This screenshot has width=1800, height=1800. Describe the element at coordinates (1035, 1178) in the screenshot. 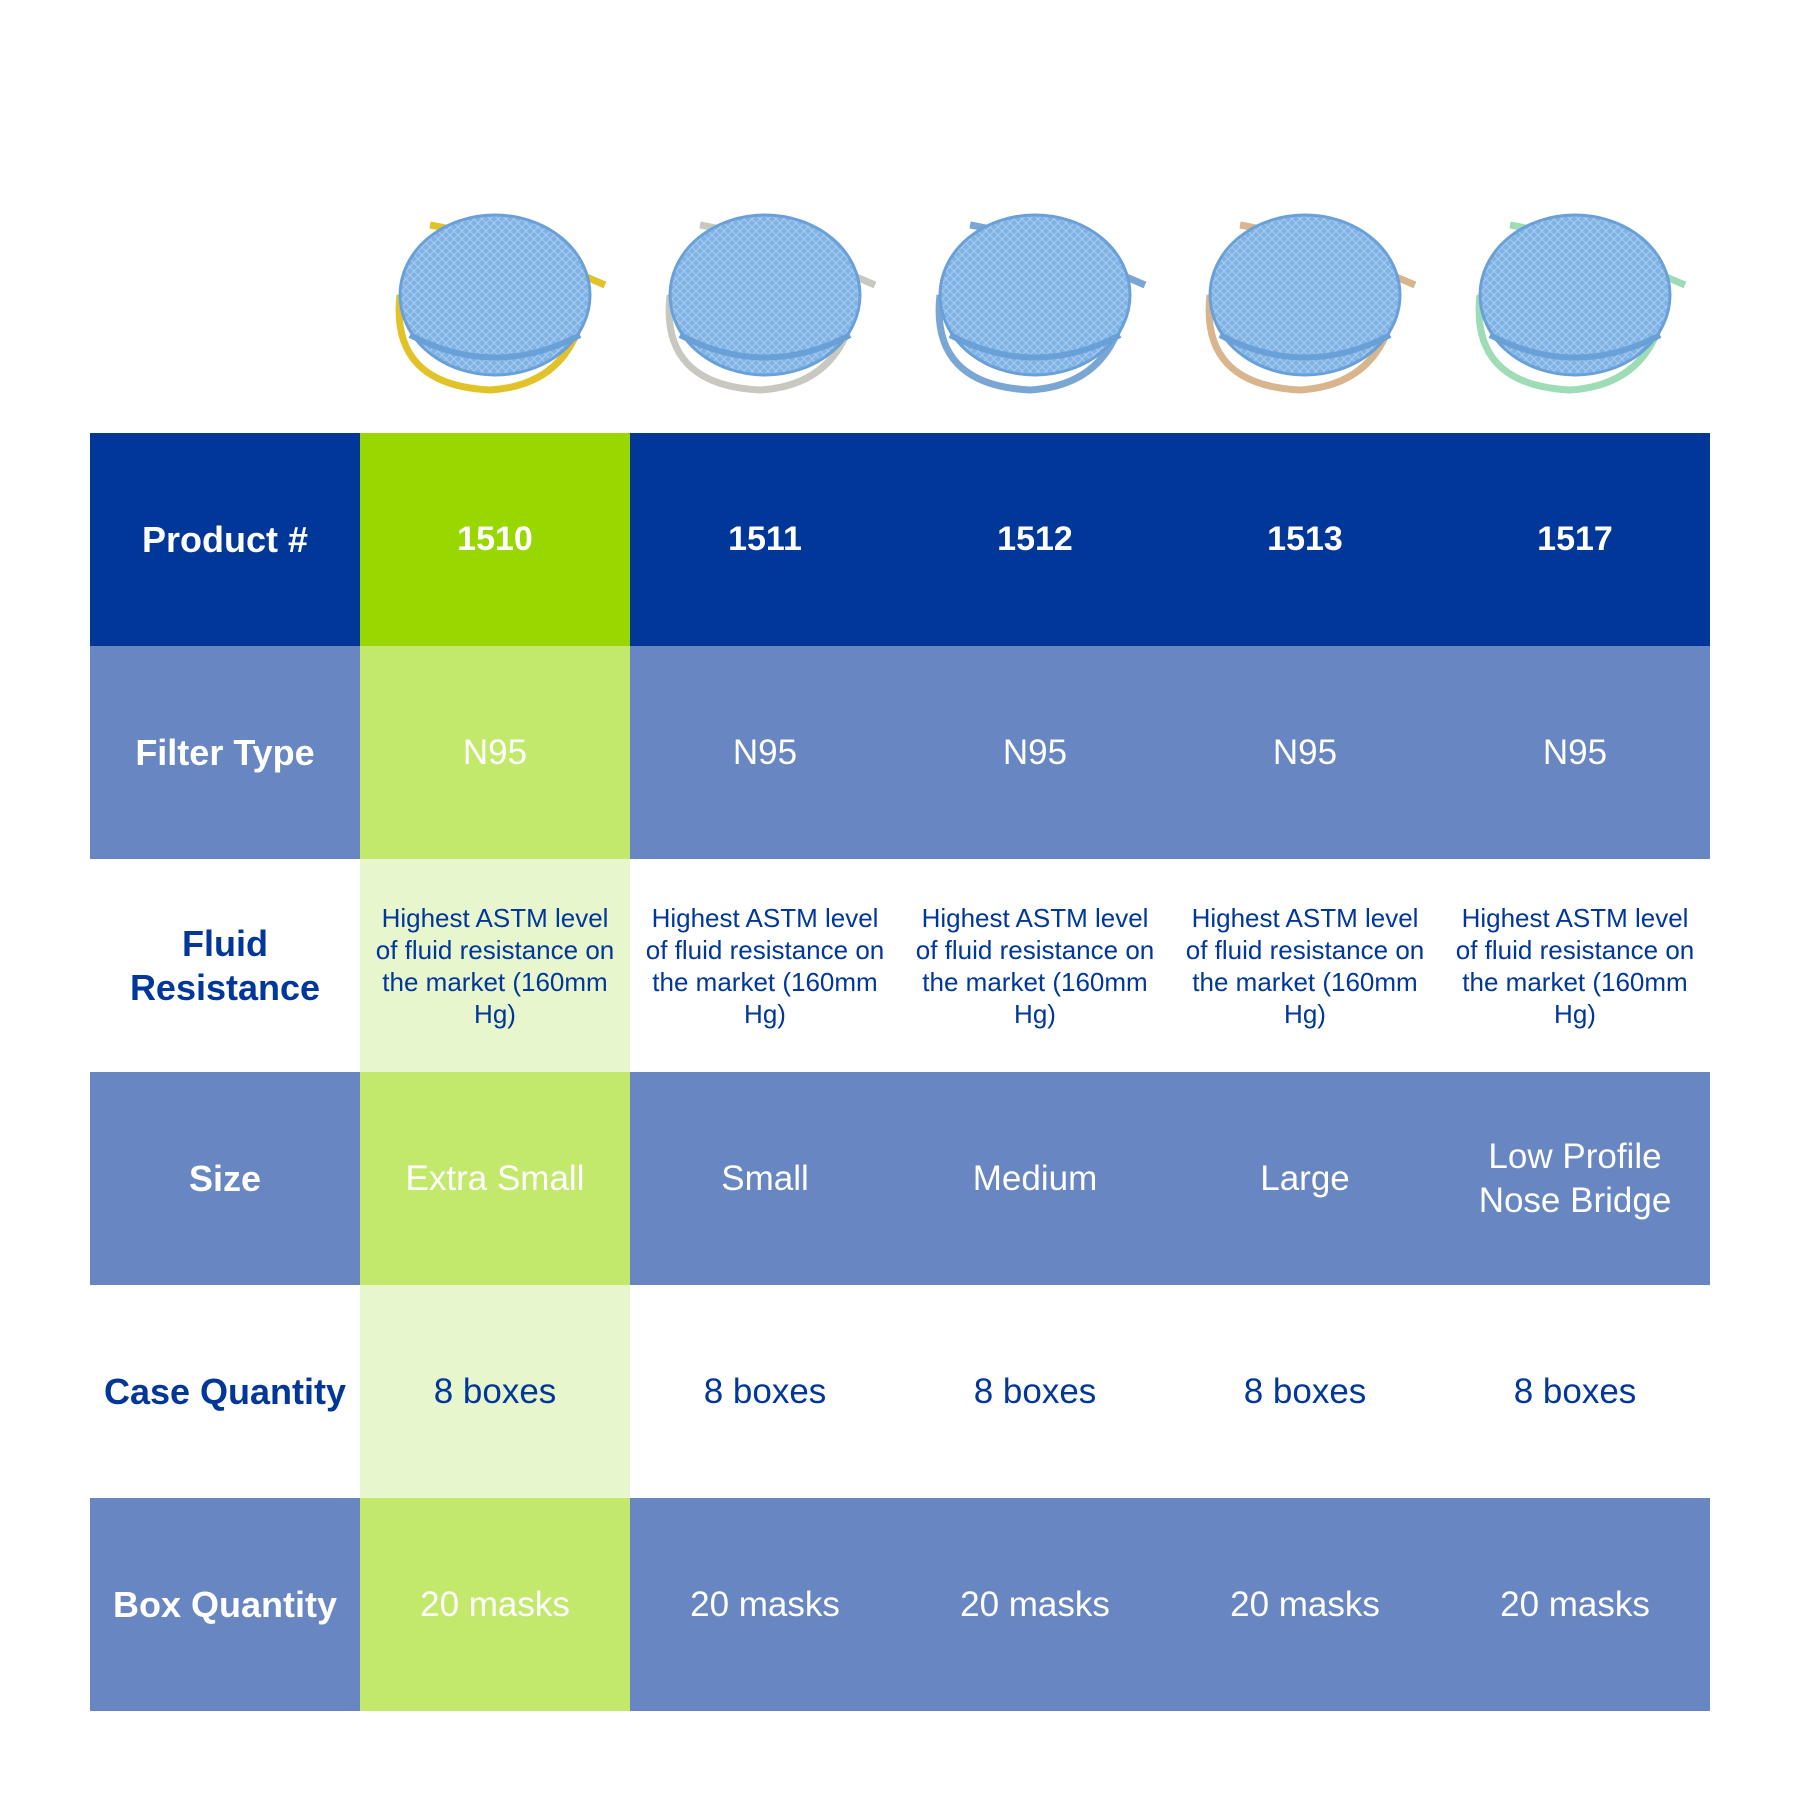

I see `size: Medium` at that location.